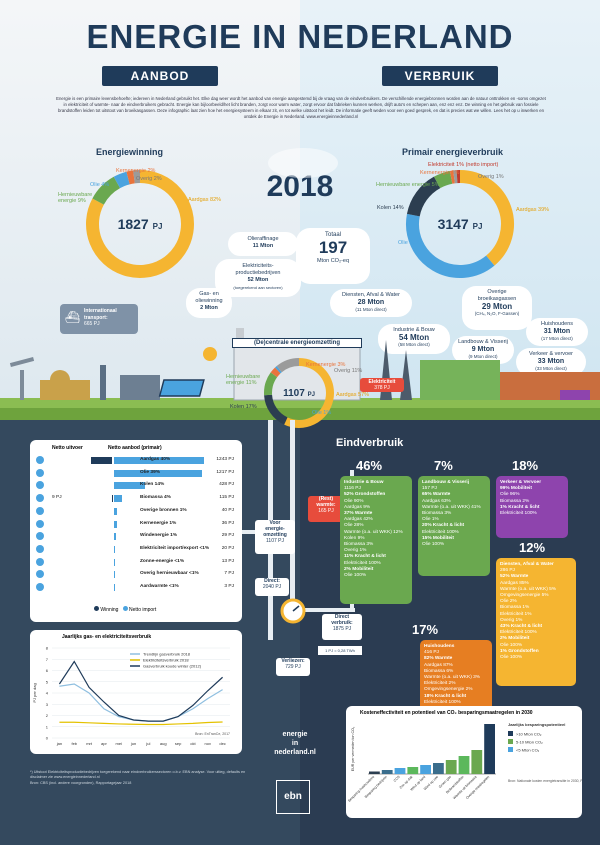 The width and height of the screenshot is (600, 845). Describe the element at coordinates (326, 365) in the screenshot. I see `cen-label-kern: Kernenergie 3%` at that location.